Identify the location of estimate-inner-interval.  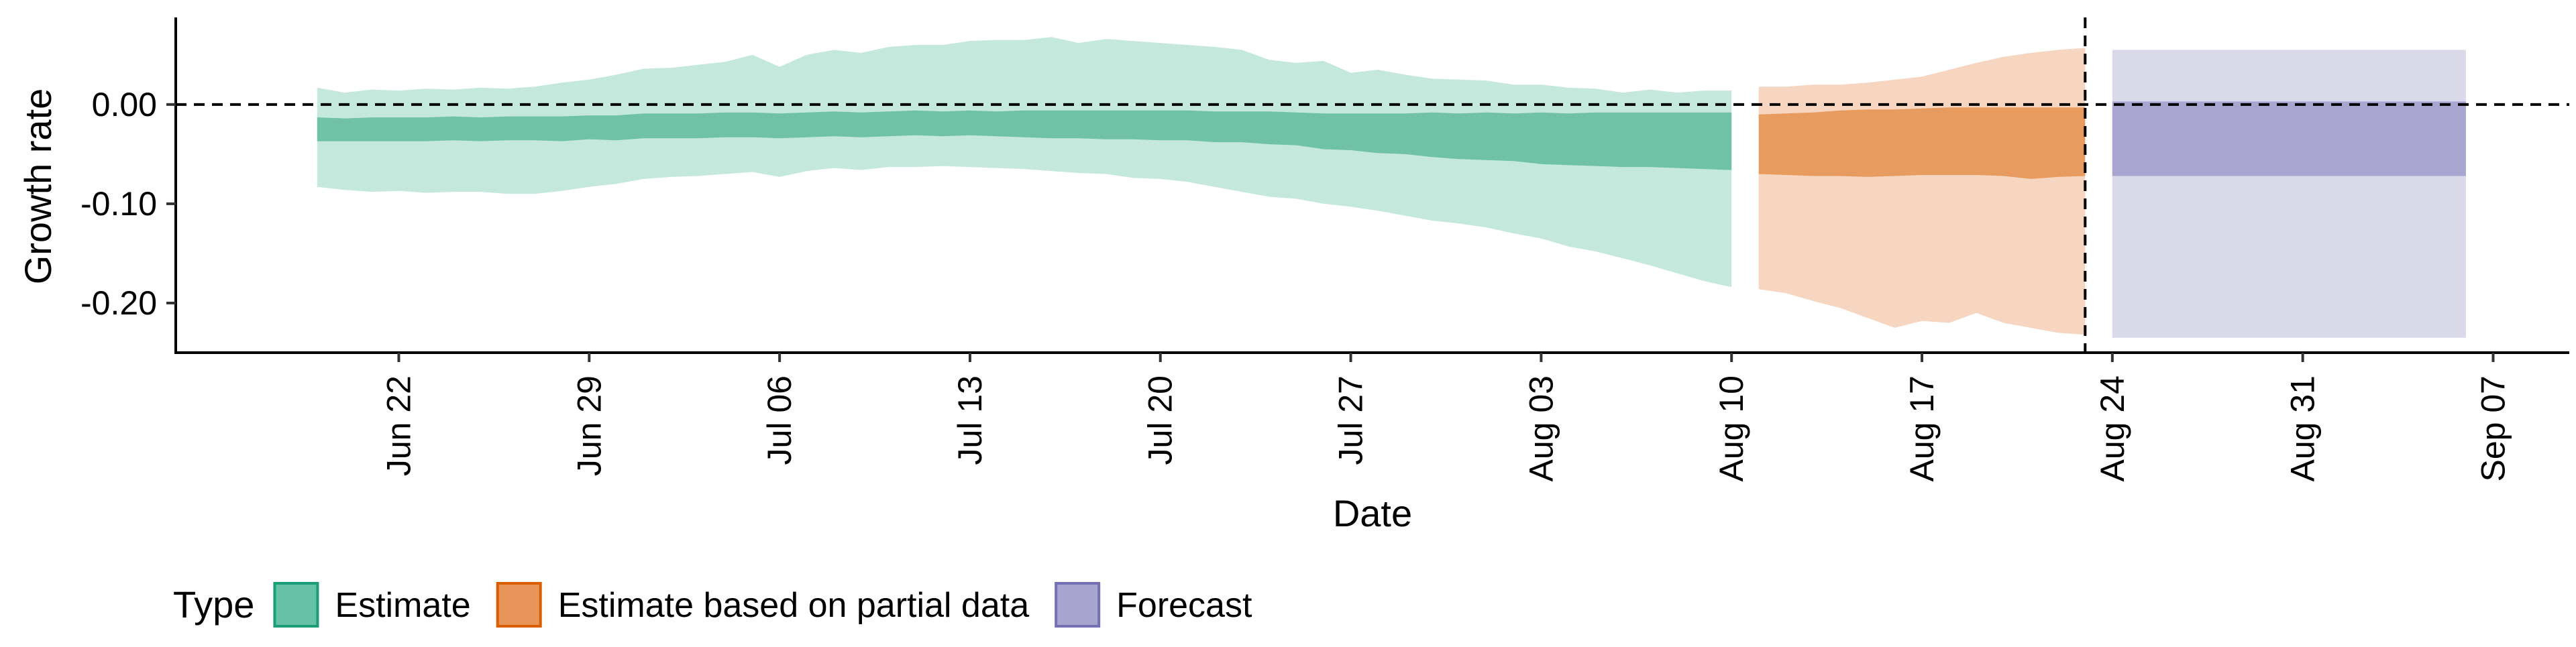
(1024, 140).